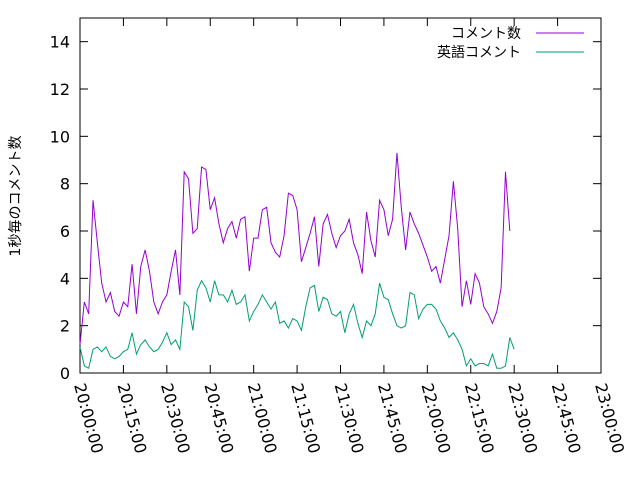 The image size is (640, 480). Describe the element at coordinates (65, 326) in the screenshot. I see `y-tick-label: 2` at that location.